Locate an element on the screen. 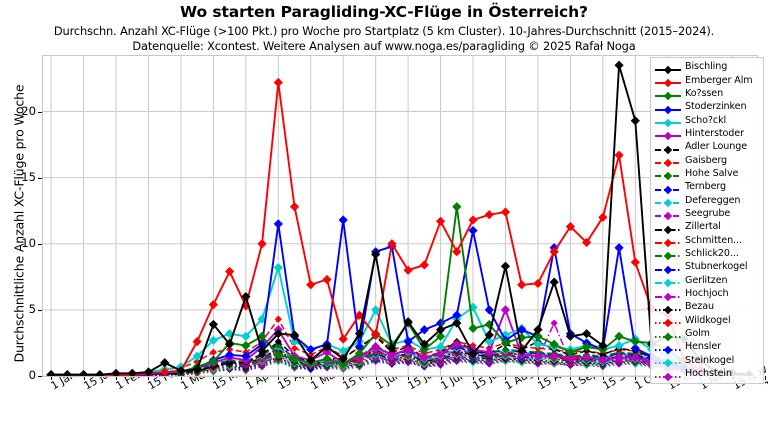  legend-item: Gerlitzen is located at coordinates (707, 281).